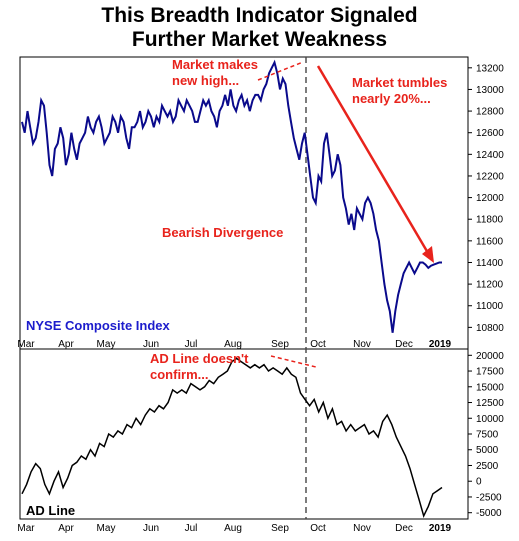  What do you see at coordinates (489, 513) in the screenshot?
I see `bottom-ytick-label: -5000` at bounding box center [489, 513].